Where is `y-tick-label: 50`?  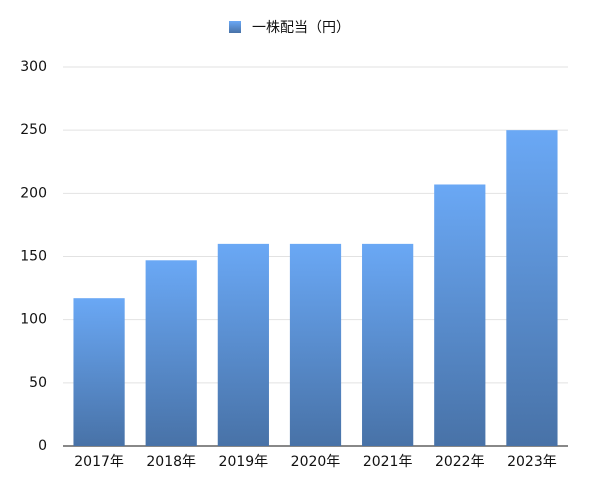
y-tick-label: 50 is located at coordinates (38, 383).